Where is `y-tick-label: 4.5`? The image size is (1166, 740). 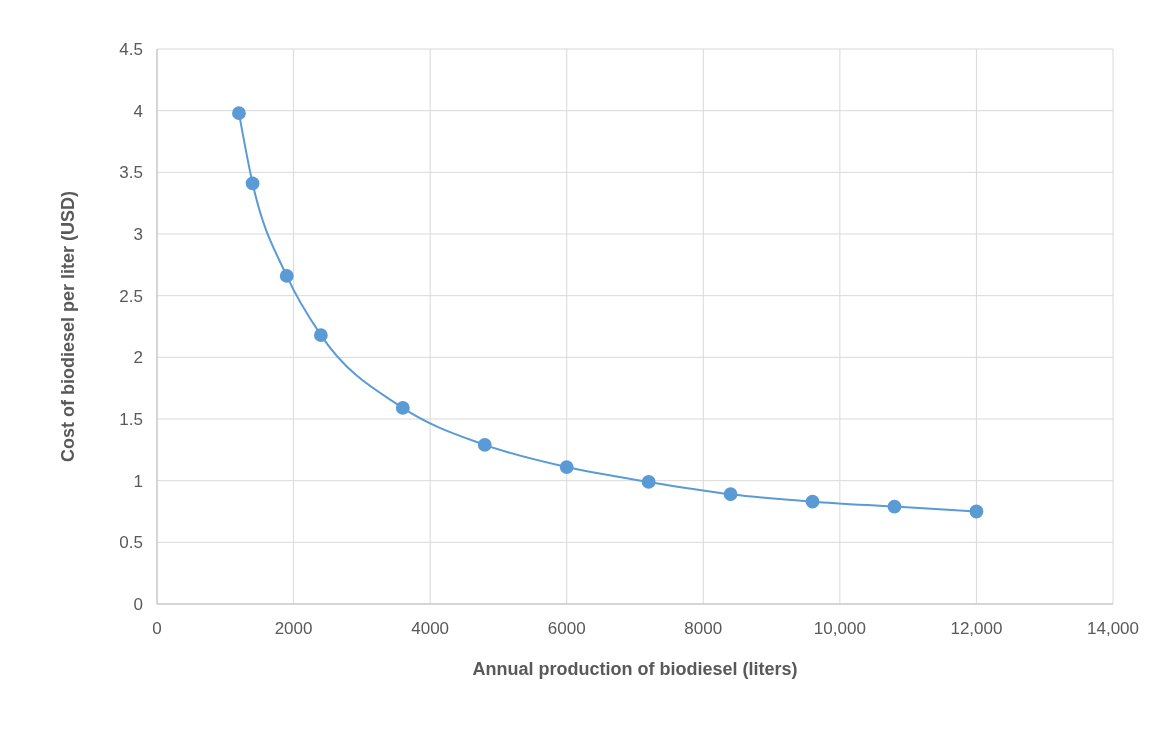
y-tick-label: 4.5 is located at coordinates (131, 49).